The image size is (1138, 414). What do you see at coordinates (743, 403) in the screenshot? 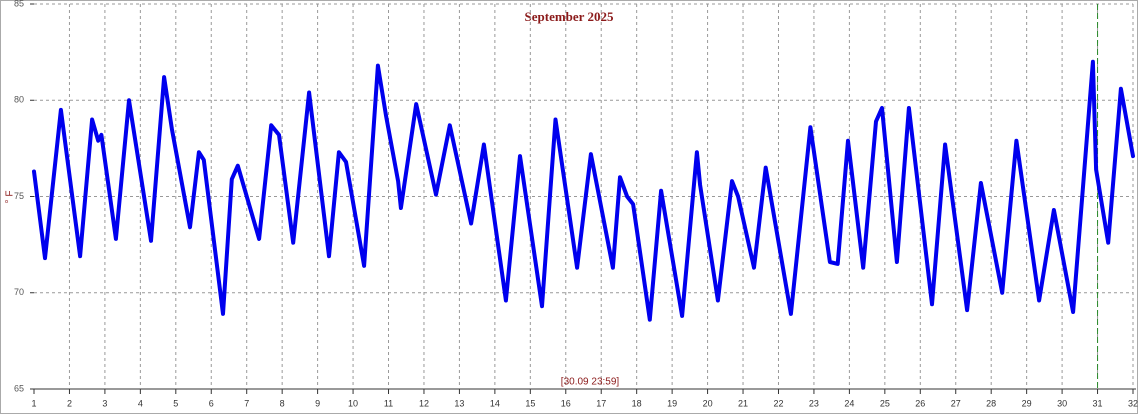
I see `x-tick-label: 21` at bounding box center [743, 403].